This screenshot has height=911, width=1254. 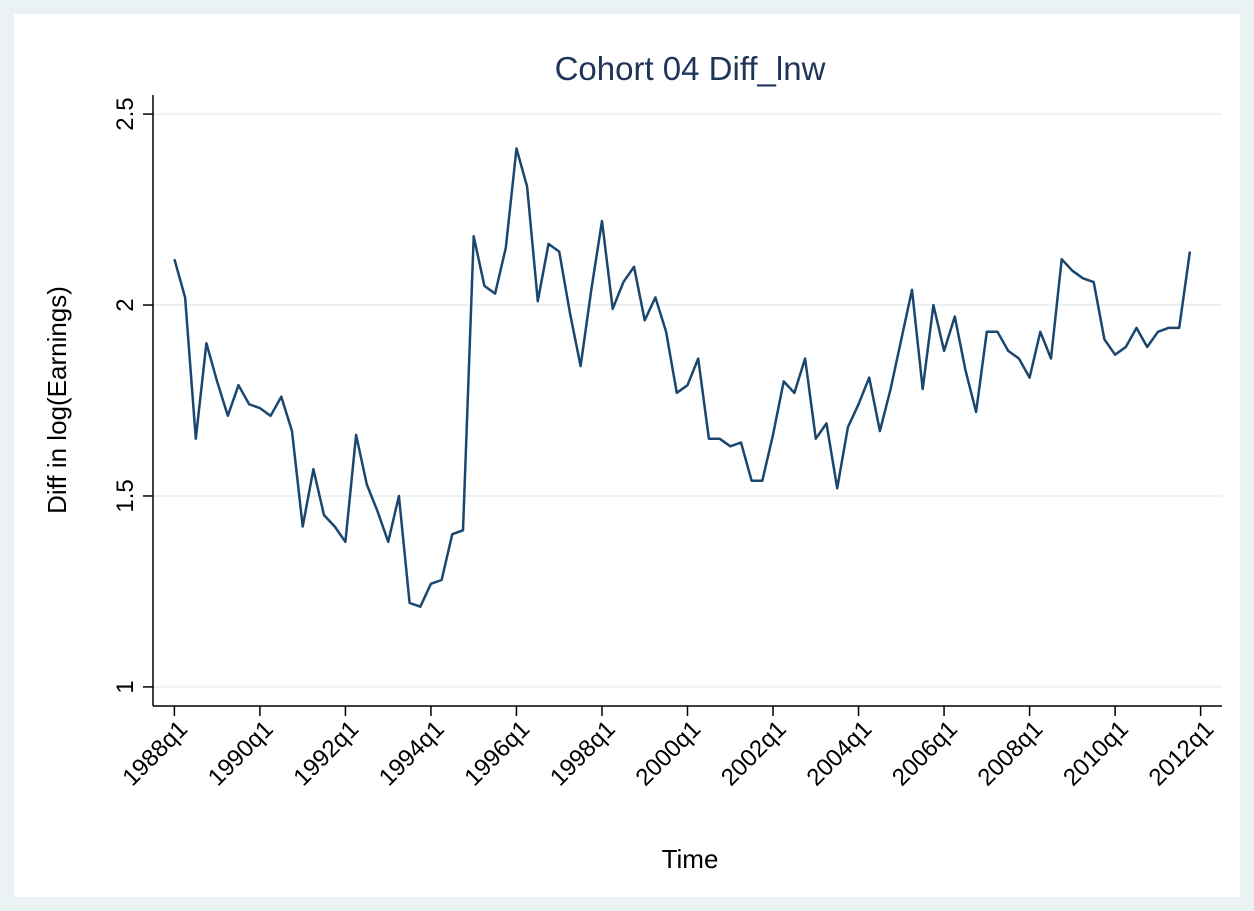 I want to click on chart-title: Cohort 04 Diff_lnw, so click(x=690, y=68).